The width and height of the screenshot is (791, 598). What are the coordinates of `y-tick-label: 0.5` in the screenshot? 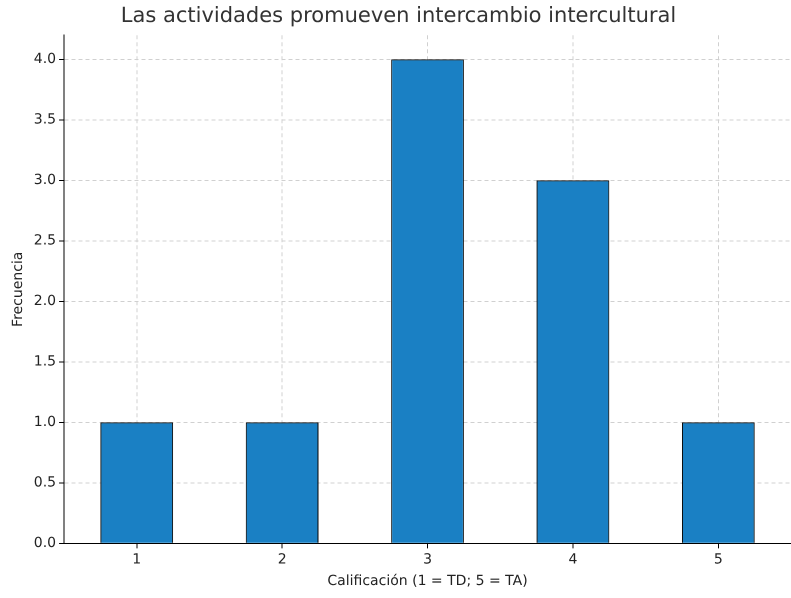 It's located at (45, 482).